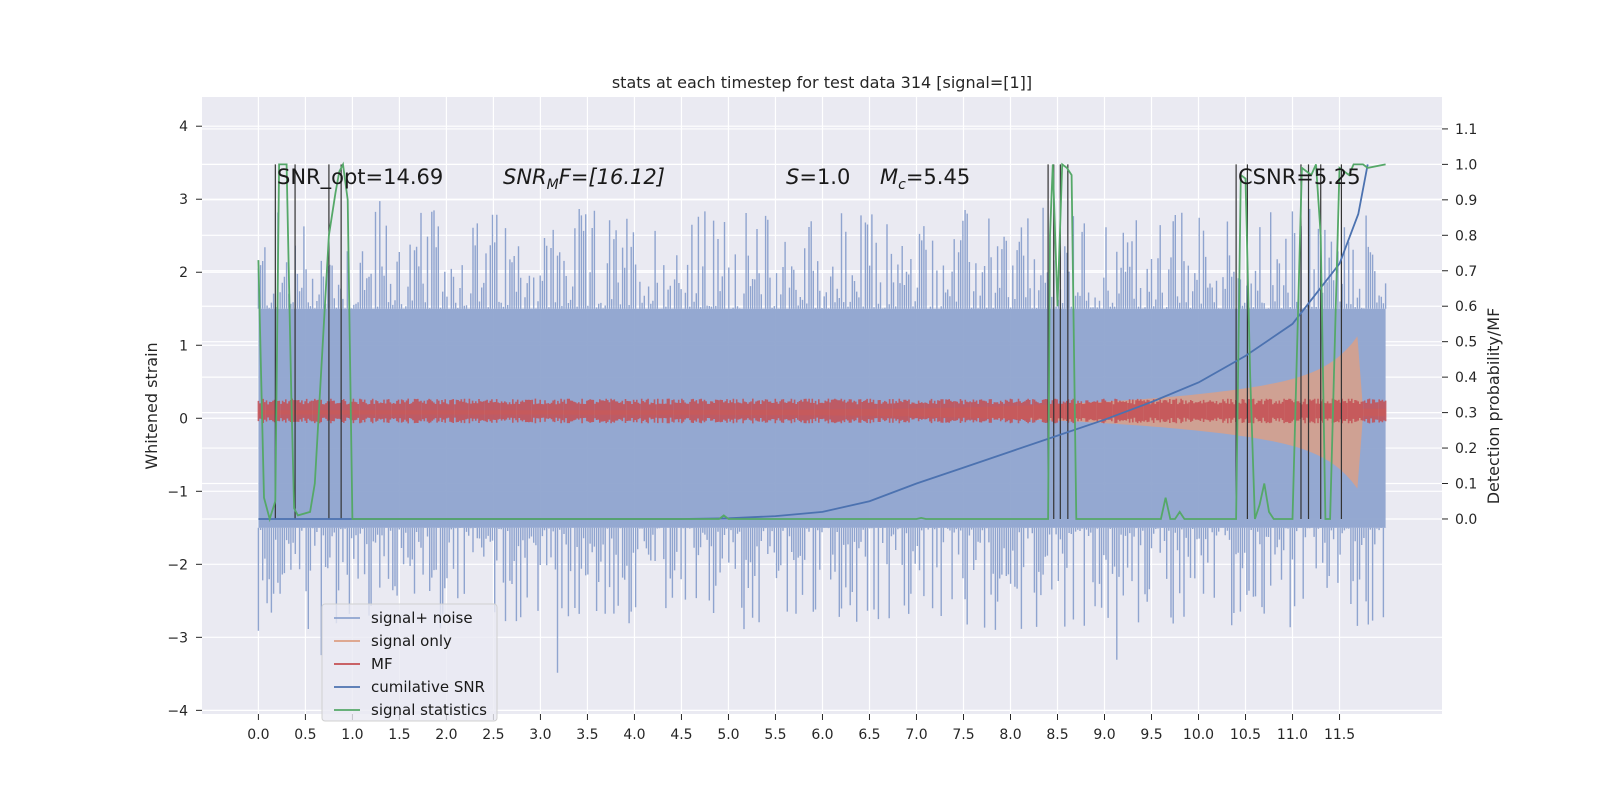  What do you see at coordinates (889, 177) in the screenshot?
I see `annotation-mc-symbol: M` at bounding box center [889, 177].